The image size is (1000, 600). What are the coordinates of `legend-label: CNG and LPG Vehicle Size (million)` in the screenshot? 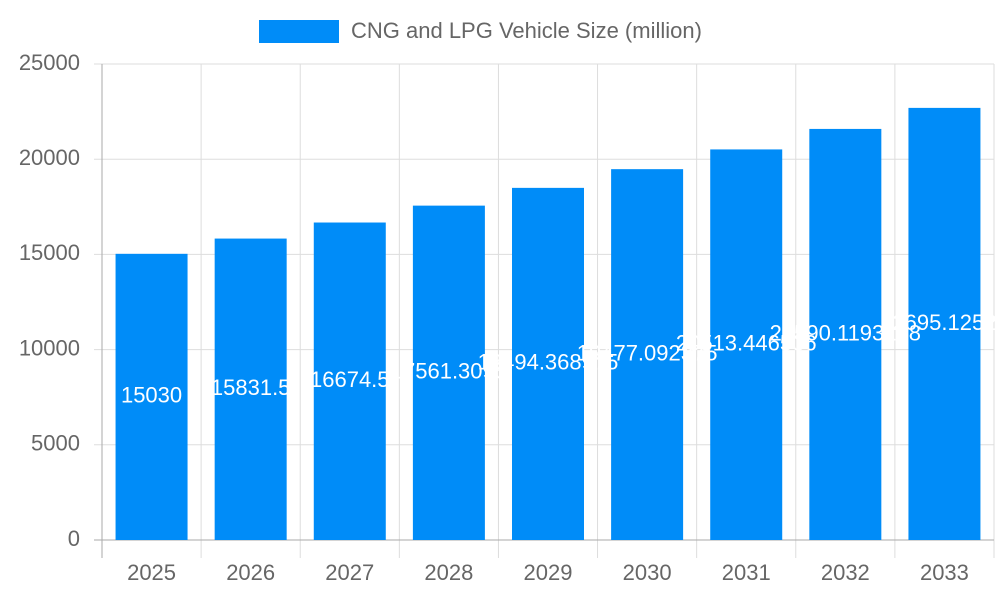 It's located at (526, 30).